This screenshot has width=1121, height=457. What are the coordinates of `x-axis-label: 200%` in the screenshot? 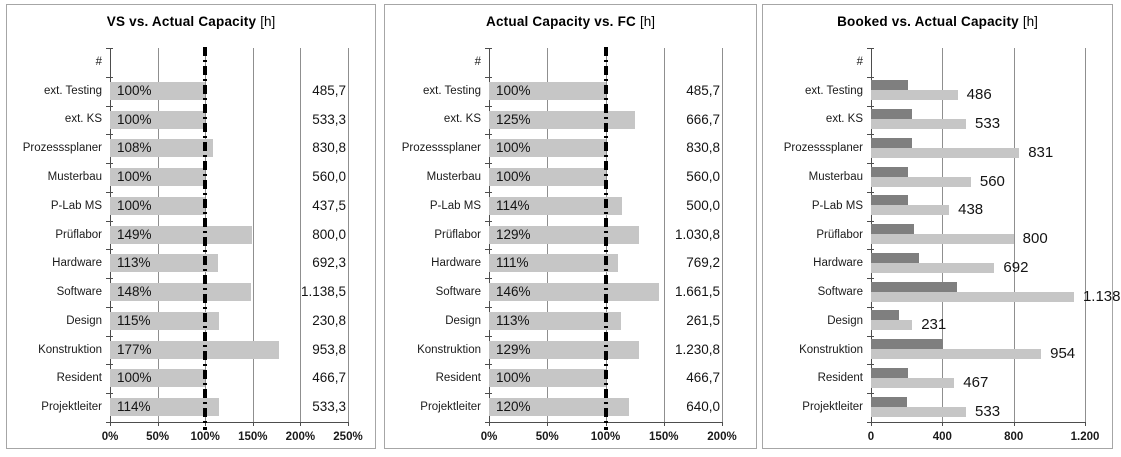 It's located at (300, 437).